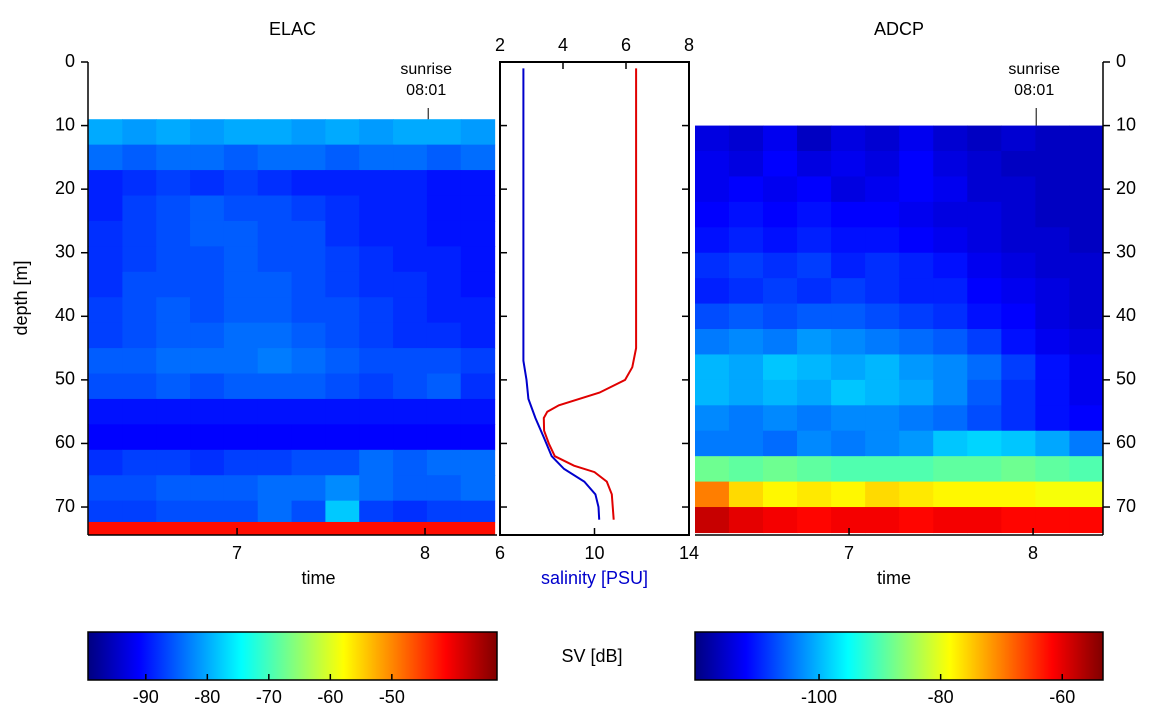 This screenshot has width=1152, height=704. I want to click on x2-tick-label: 4, so click(563, 45).